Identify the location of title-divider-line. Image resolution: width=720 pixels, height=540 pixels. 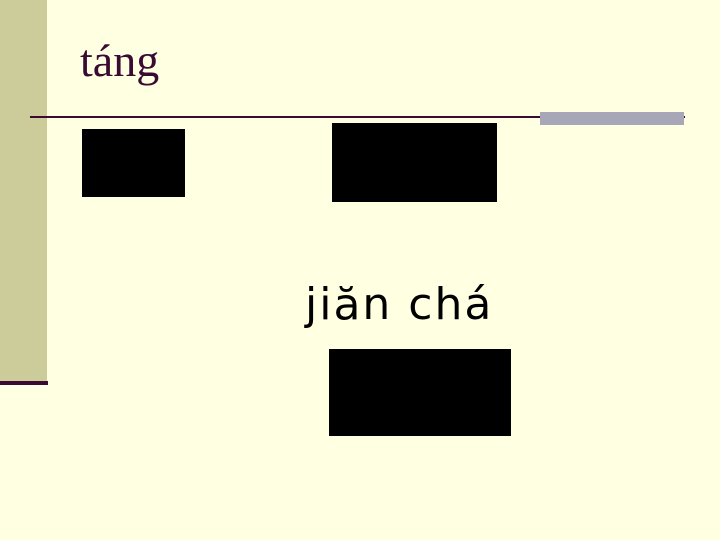
(357, 117).